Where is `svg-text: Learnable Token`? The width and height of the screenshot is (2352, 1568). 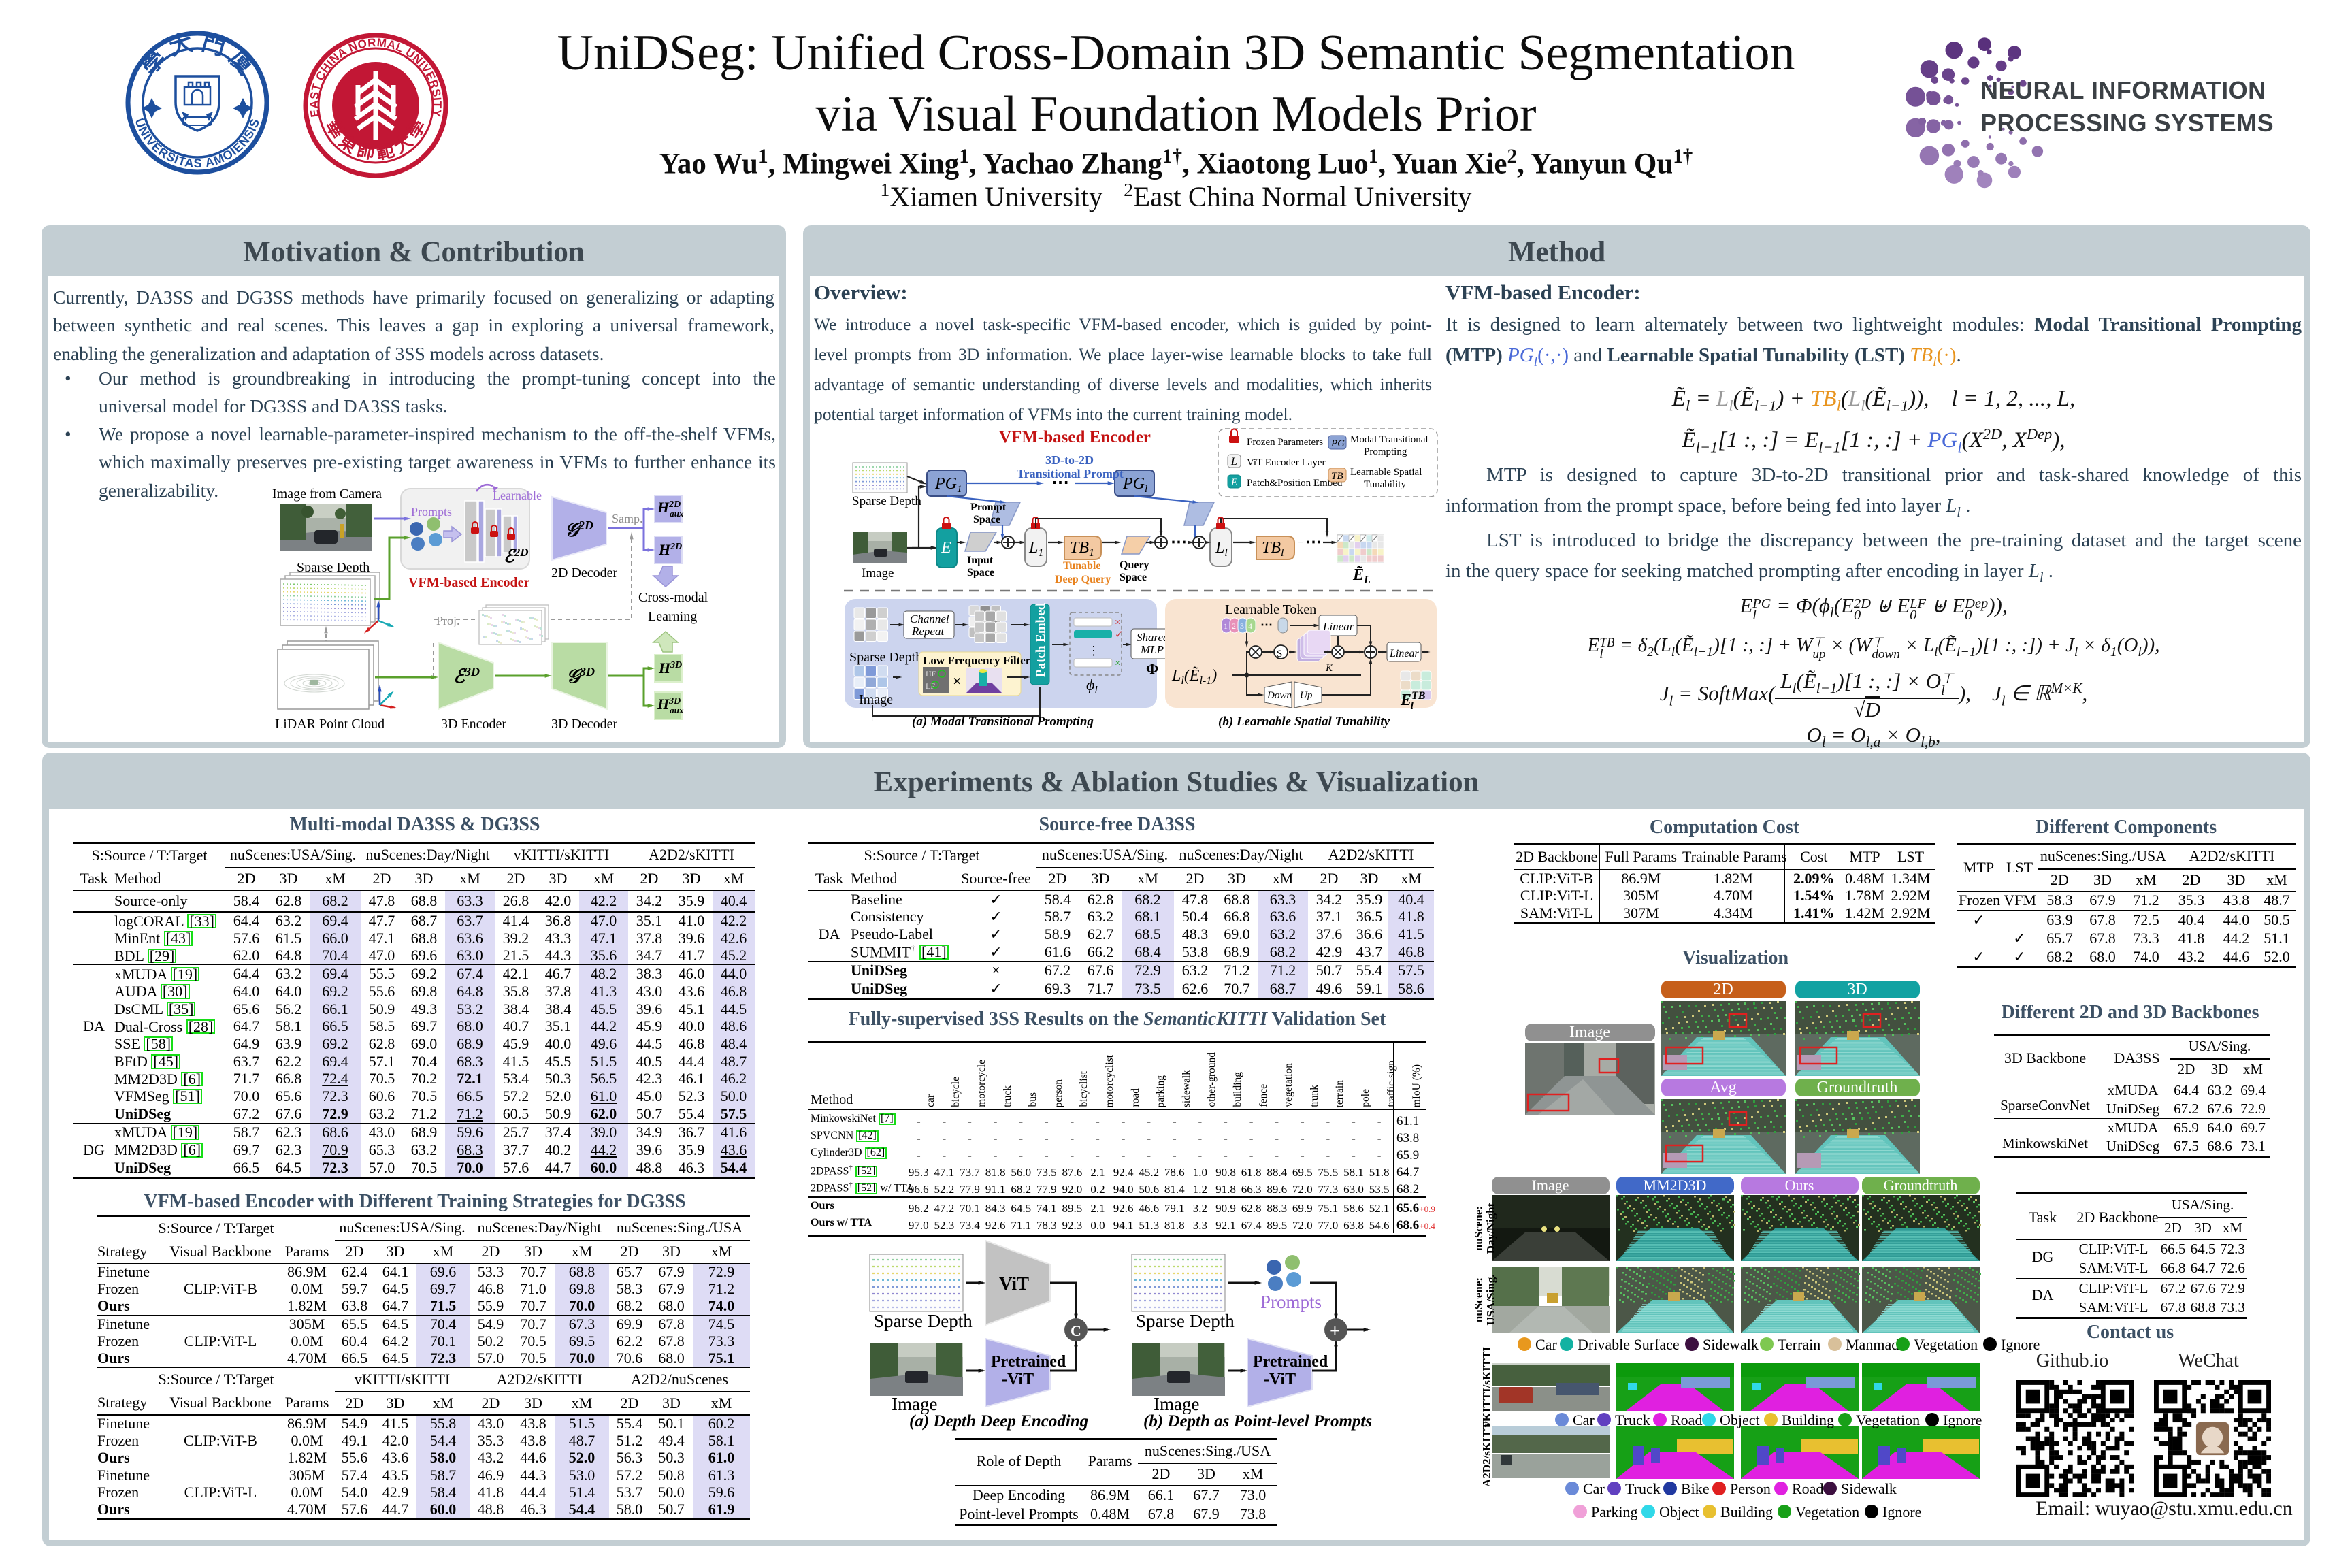
svg-text: Learnable Token is located at coordinates (1270, 610).